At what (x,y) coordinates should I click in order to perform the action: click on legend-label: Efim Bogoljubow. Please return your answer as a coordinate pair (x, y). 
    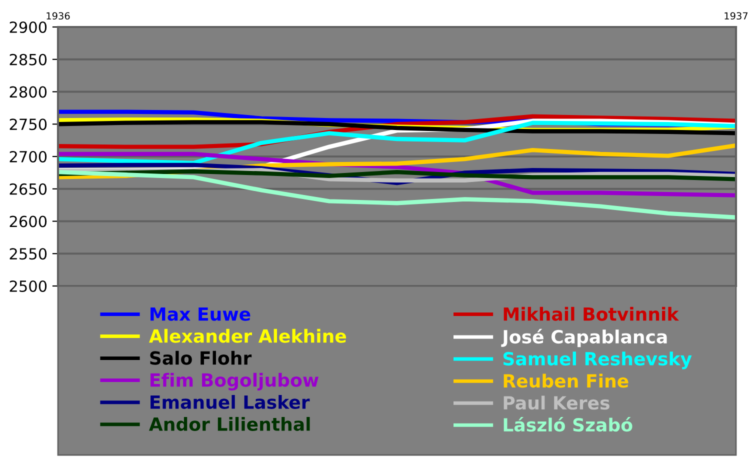
    Looking at the image, I should click on (234, 381).